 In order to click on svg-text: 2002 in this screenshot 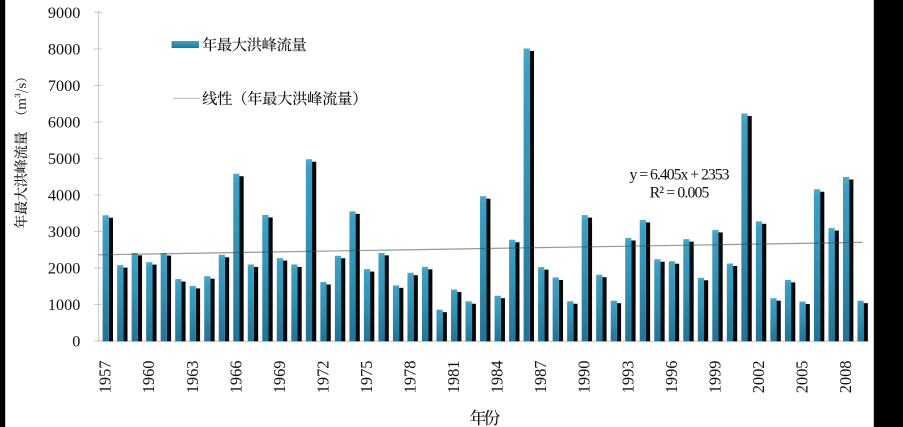, I will do `click(758, 377)`.